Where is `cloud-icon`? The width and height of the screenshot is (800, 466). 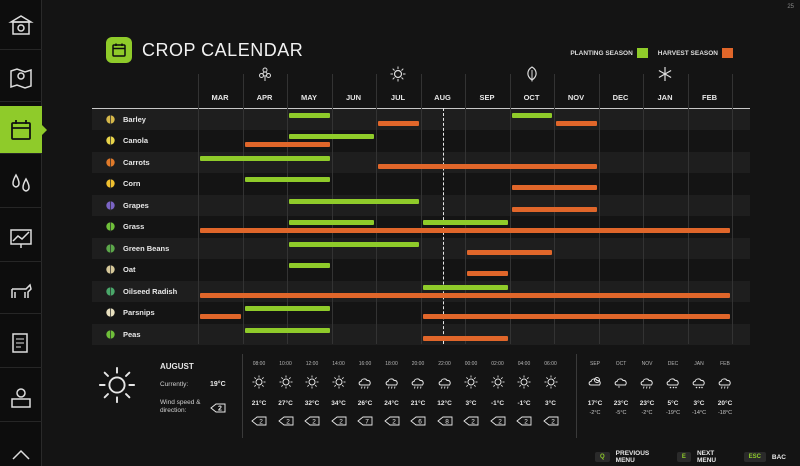
cloud-icon is located at coordinates (620, 383).